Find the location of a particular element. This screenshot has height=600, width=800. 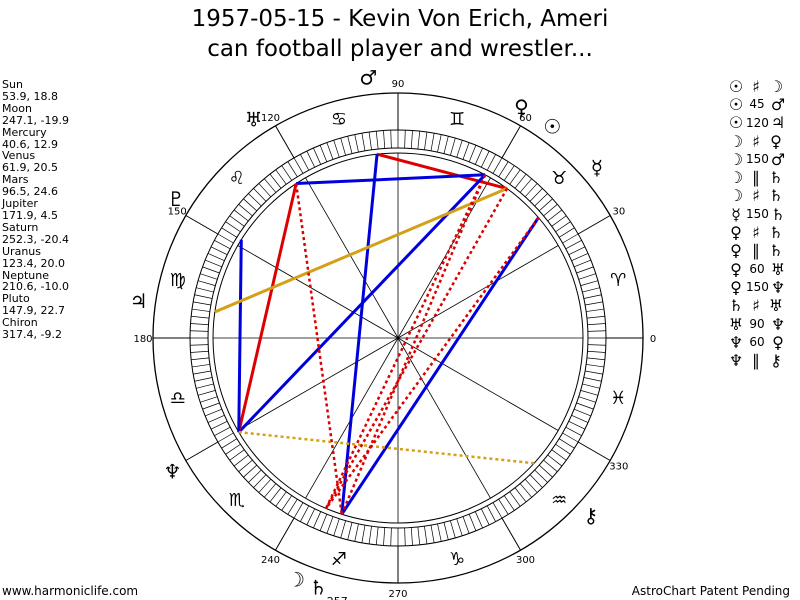

planet-value-neptune: 210.6, -10.0 is located at coordinates (35, 287).